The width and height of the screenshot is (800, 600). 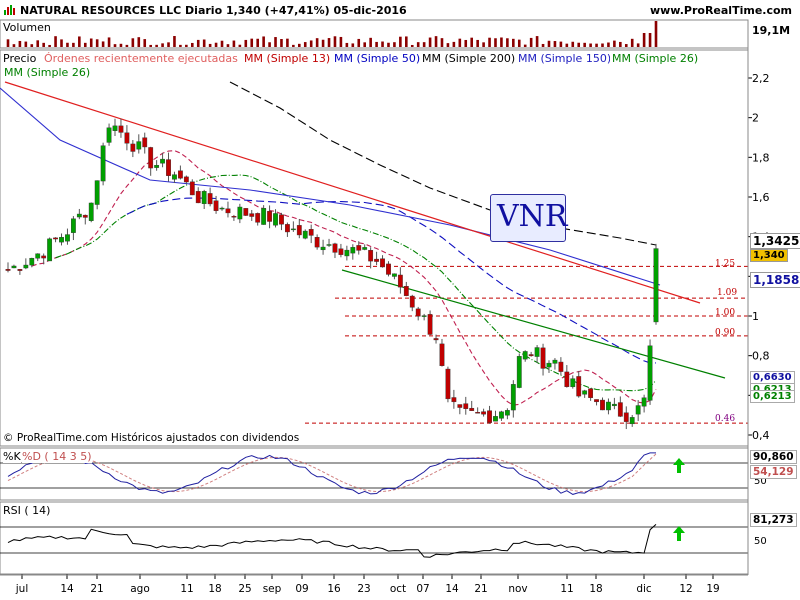 I want to click on ma26-price-box: 0,6213, so click(x=772, y=396).